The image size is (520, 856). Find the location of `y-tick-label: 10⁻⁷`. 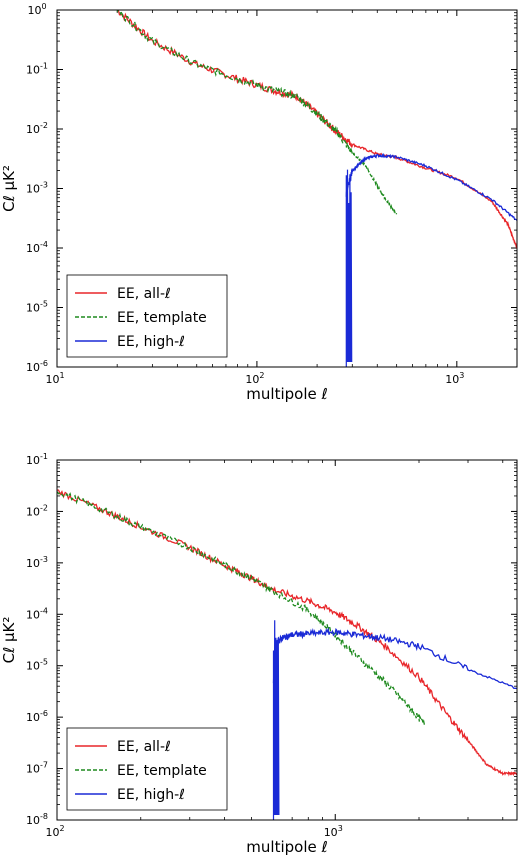

y-tick-label: 10⁻⁷ is located at coordinates (37, 768).